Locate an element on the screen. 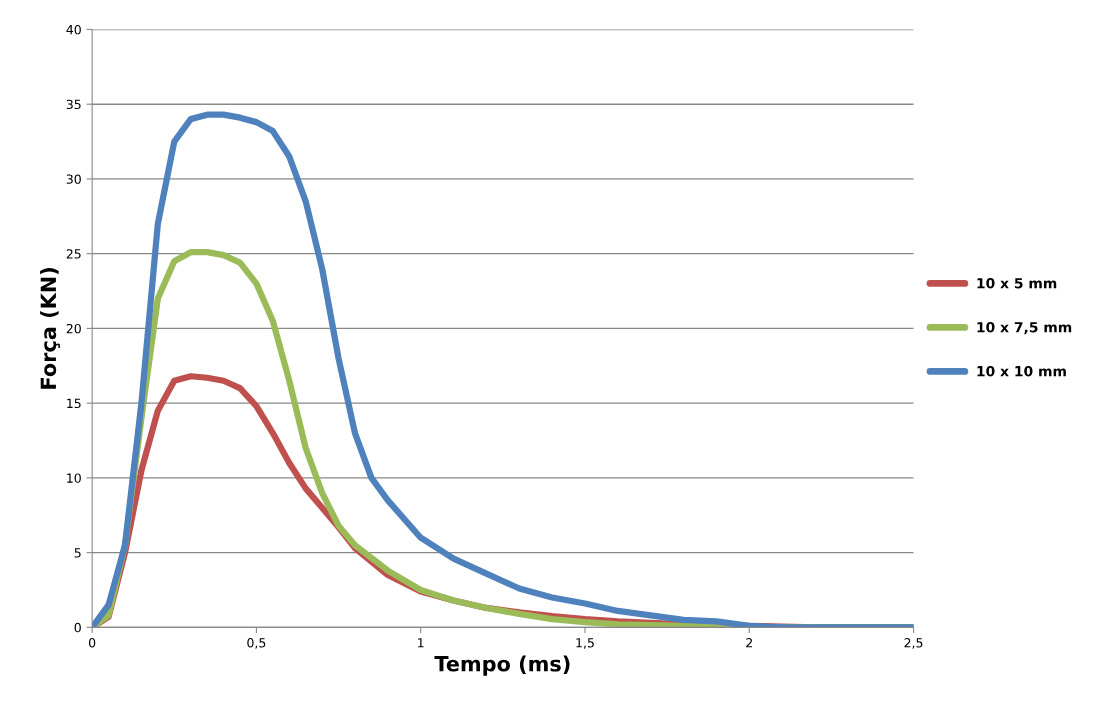 This screenshot has width=1110, height=701. legend-label: 10 x 5 mm is located at coordinates (1017, 283).